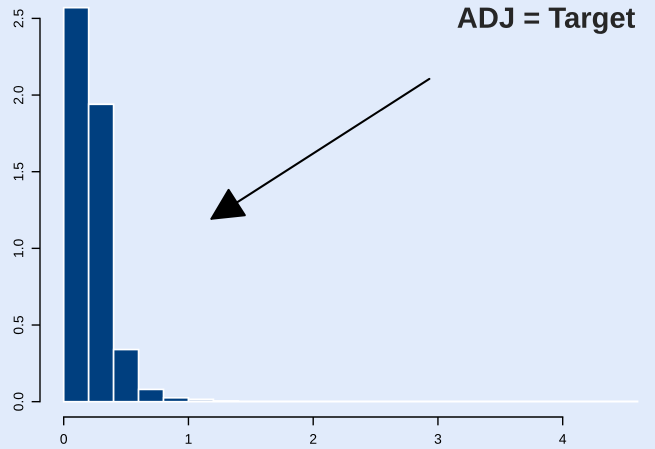  What do you see at coordinates (438, 439) in the screenshot?
I see `x-tick-label: 3` at bounding box center [438, 439].